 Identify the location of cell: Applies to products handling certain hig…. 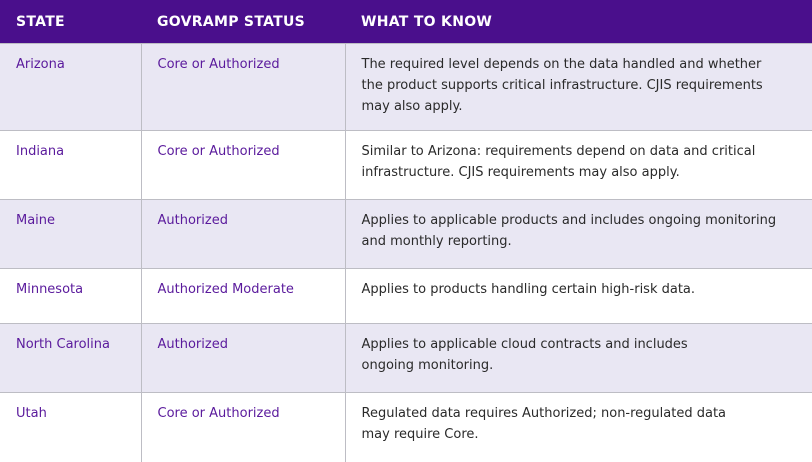
(578, 296).